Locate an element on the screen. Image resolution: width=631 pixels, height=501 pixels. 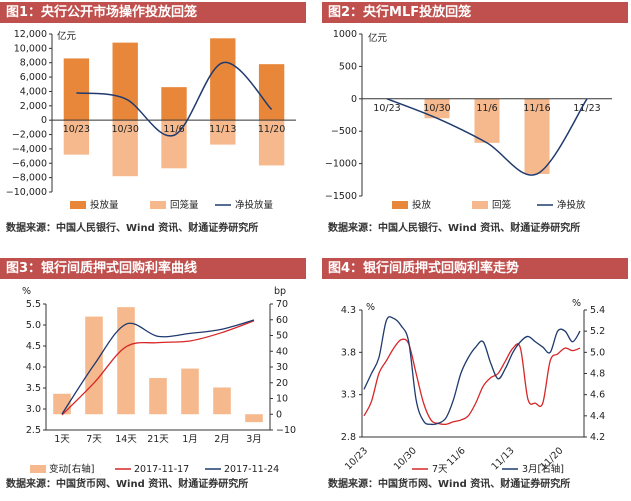
x-tick-label: 14天 is located at coordinates (126, 439).